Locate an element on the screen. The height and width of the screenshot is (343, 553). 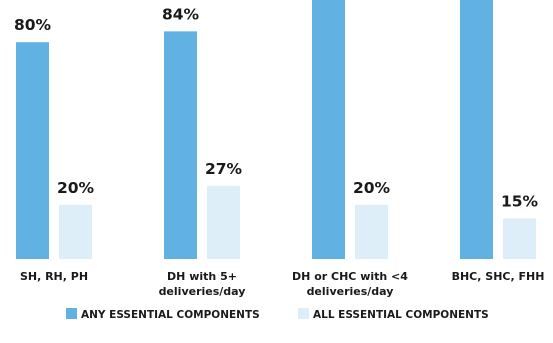
value-label-any-1: 84% is located at coordinates (181, 14).